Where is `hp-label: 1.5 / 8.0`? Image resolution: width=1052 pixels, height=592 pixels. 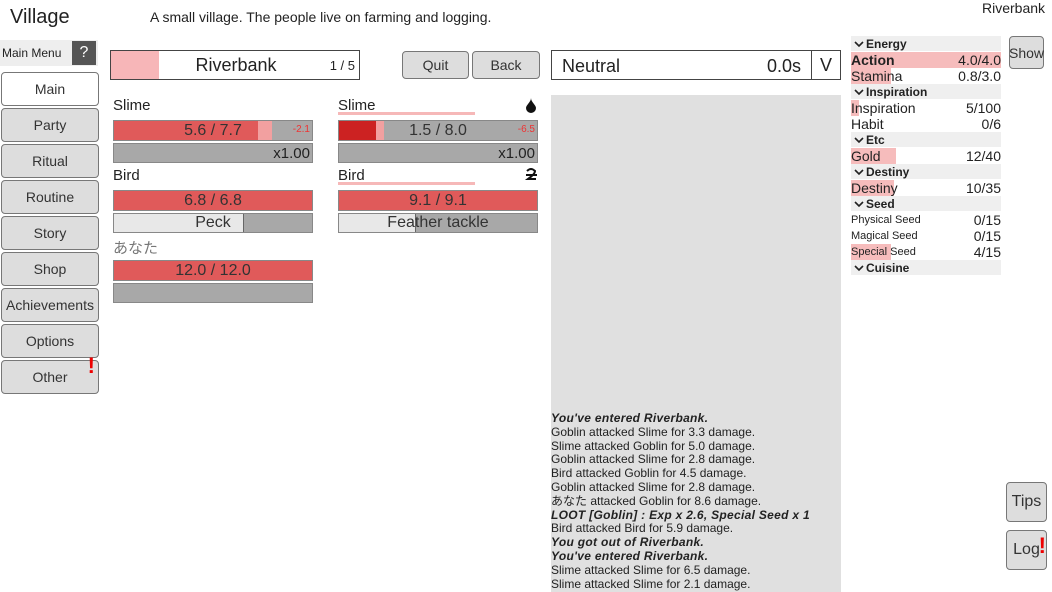
hp-label: 1.5 / 8.0 is located at coordinates (438, 130).